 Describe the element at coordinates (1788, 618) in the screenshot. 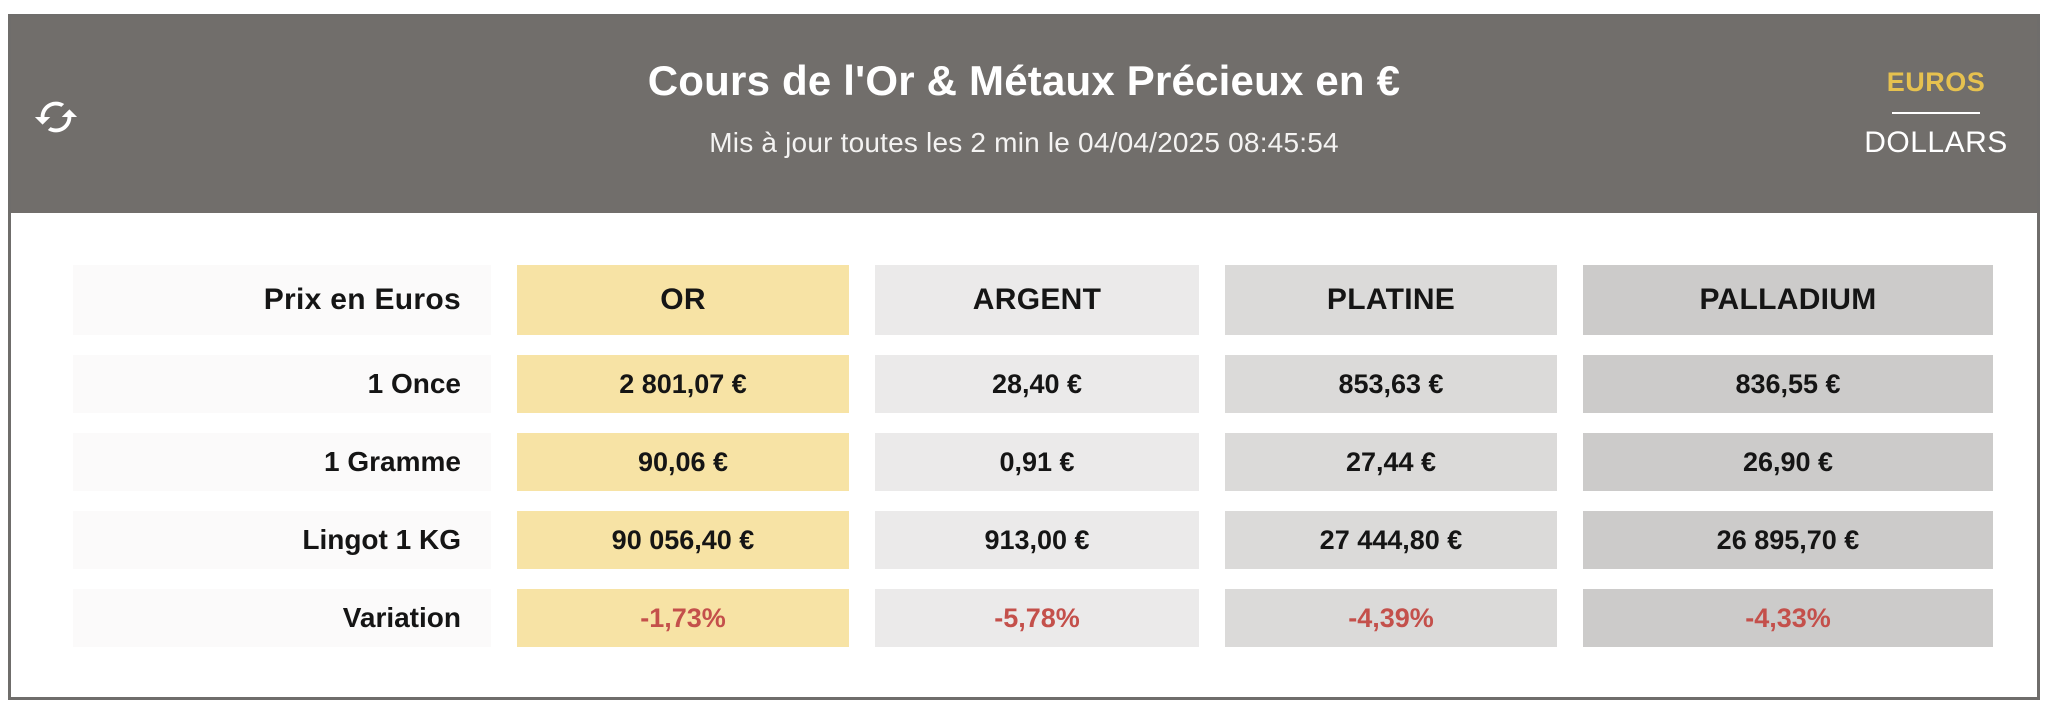

I see `cell-variation-palladium: -4,33%` at that location.